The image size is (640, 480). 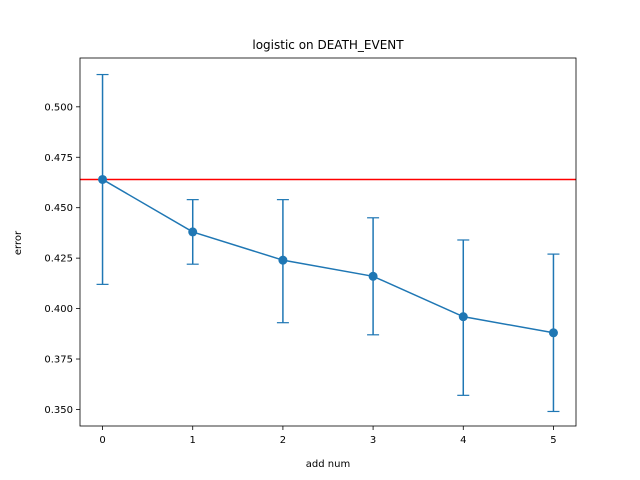 What do you see at coordinates (328, 45) in the screenshot?
I see `chart-title: logistic on DEATH_EVENT` at bounding box center [328, 45].